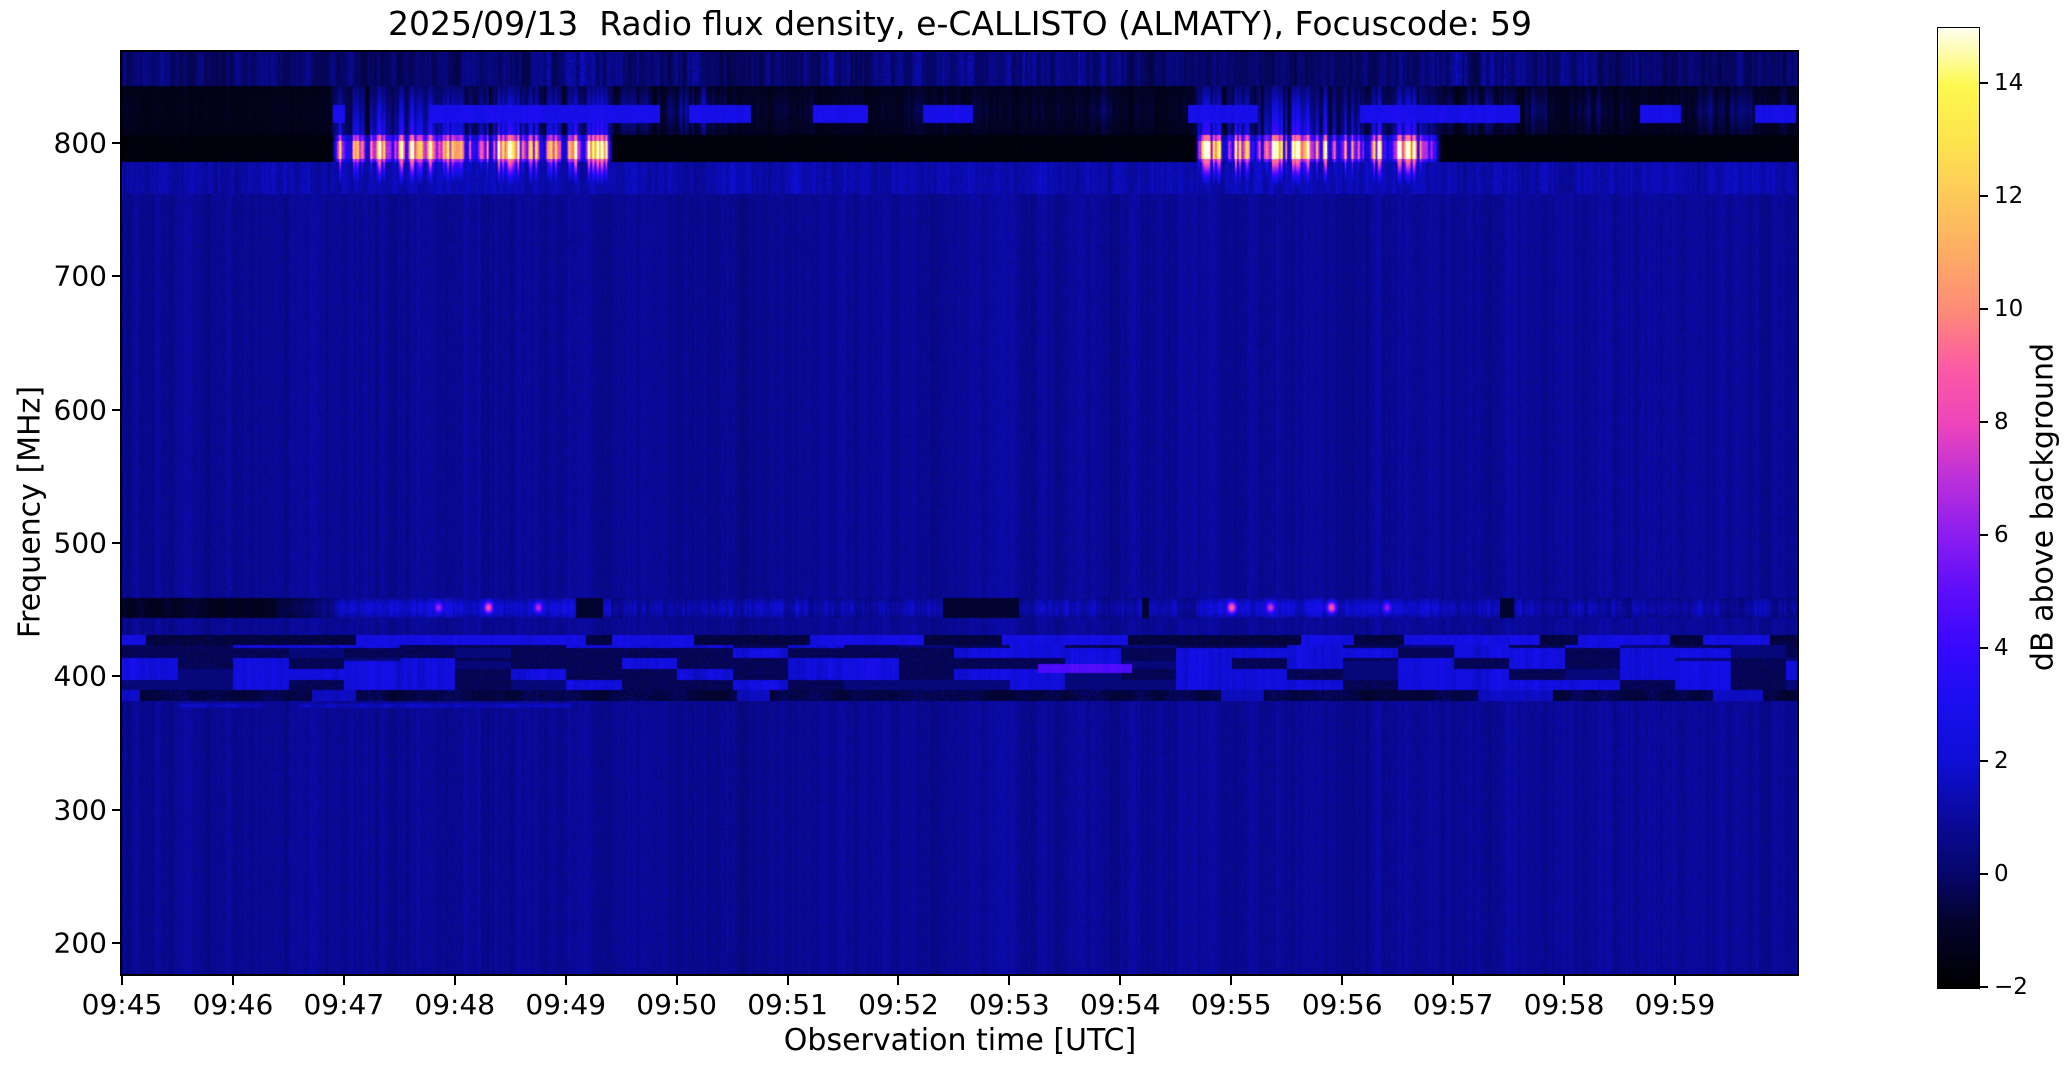 The width and height of the screenshot is (2066, 1067). Describe the element at coordinates (2009, 196) in the screenshot. I see `colorbar-tick-label: 12` at that location.